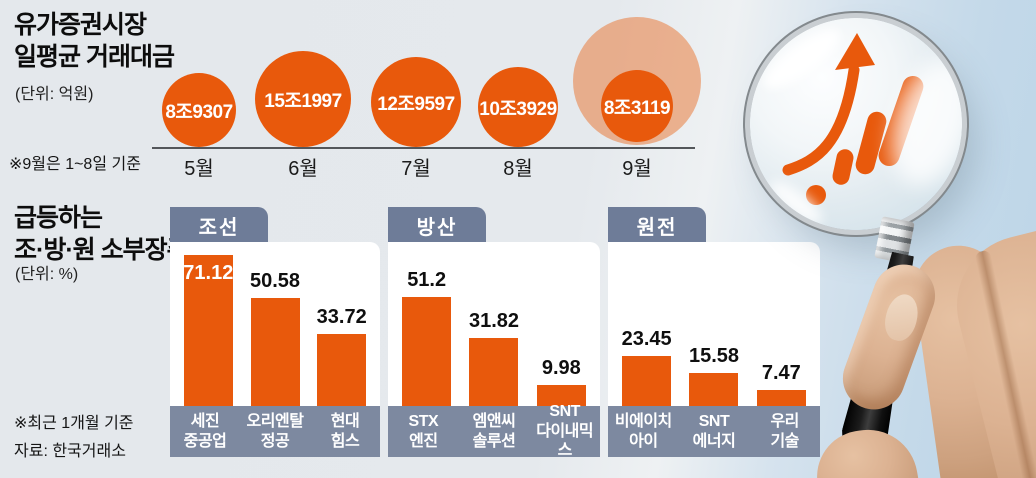 The image size is (1036, 478). I want to click on stock-card-defense: 방산 51.2 31.82 9.98 STX 엔진 엠앤씨 솔루션 SNT 다이내믹스, so click(494, 333).